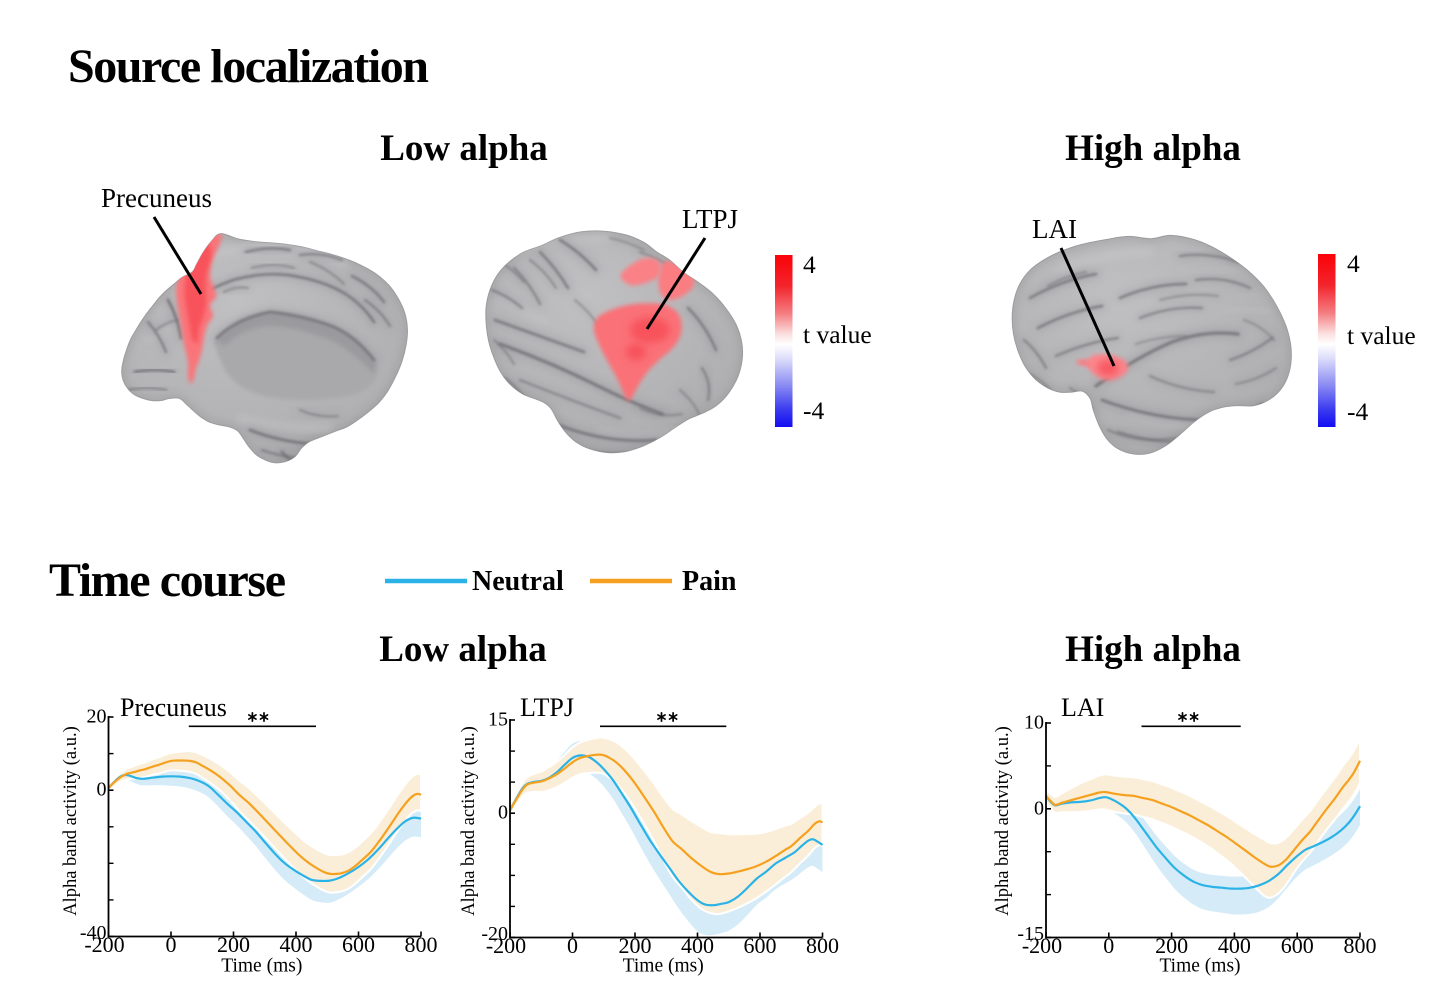 The image size is (1446, 1000). What do you see at coordinates (93, 933) in the screenshot?
I see `svg-text: -40` at bounding box center [93, 933].